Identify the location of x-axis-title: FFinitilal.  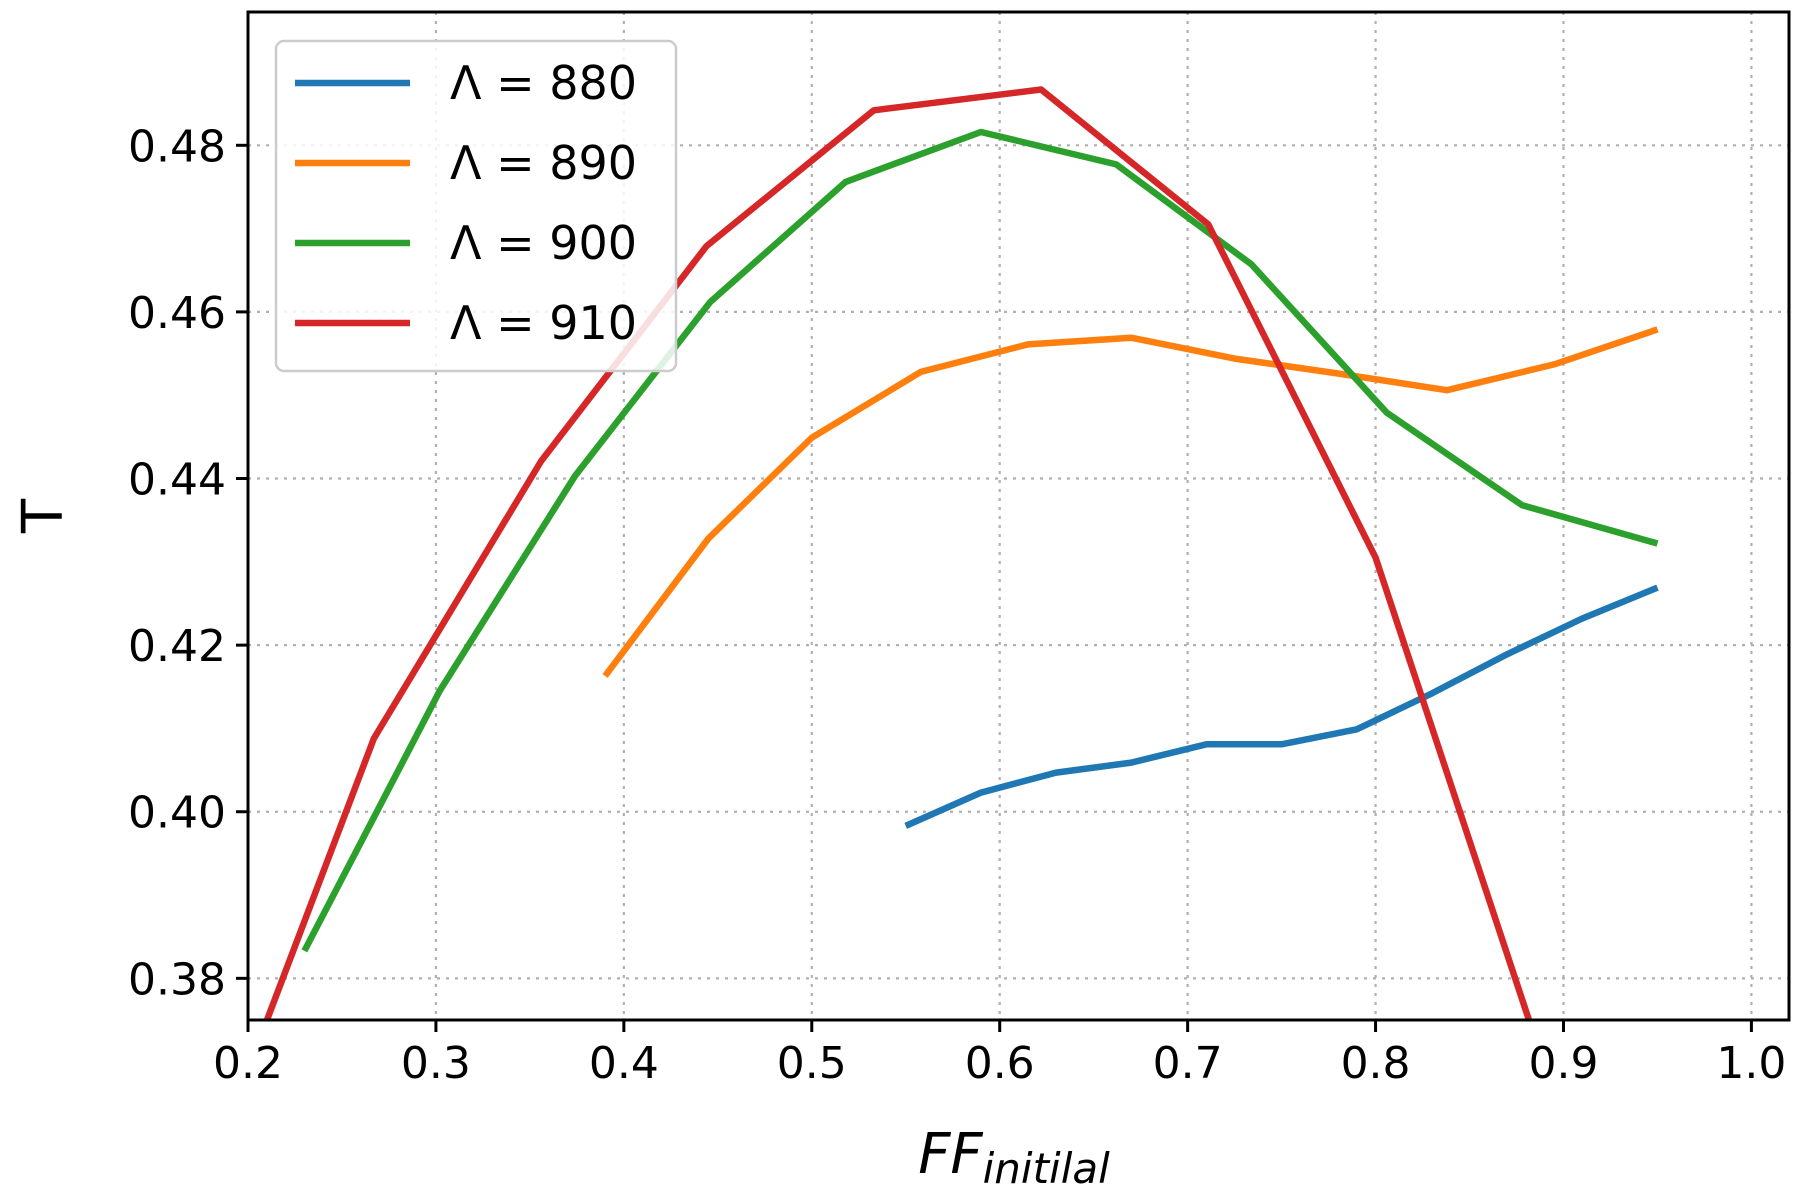
(1014, 1157).